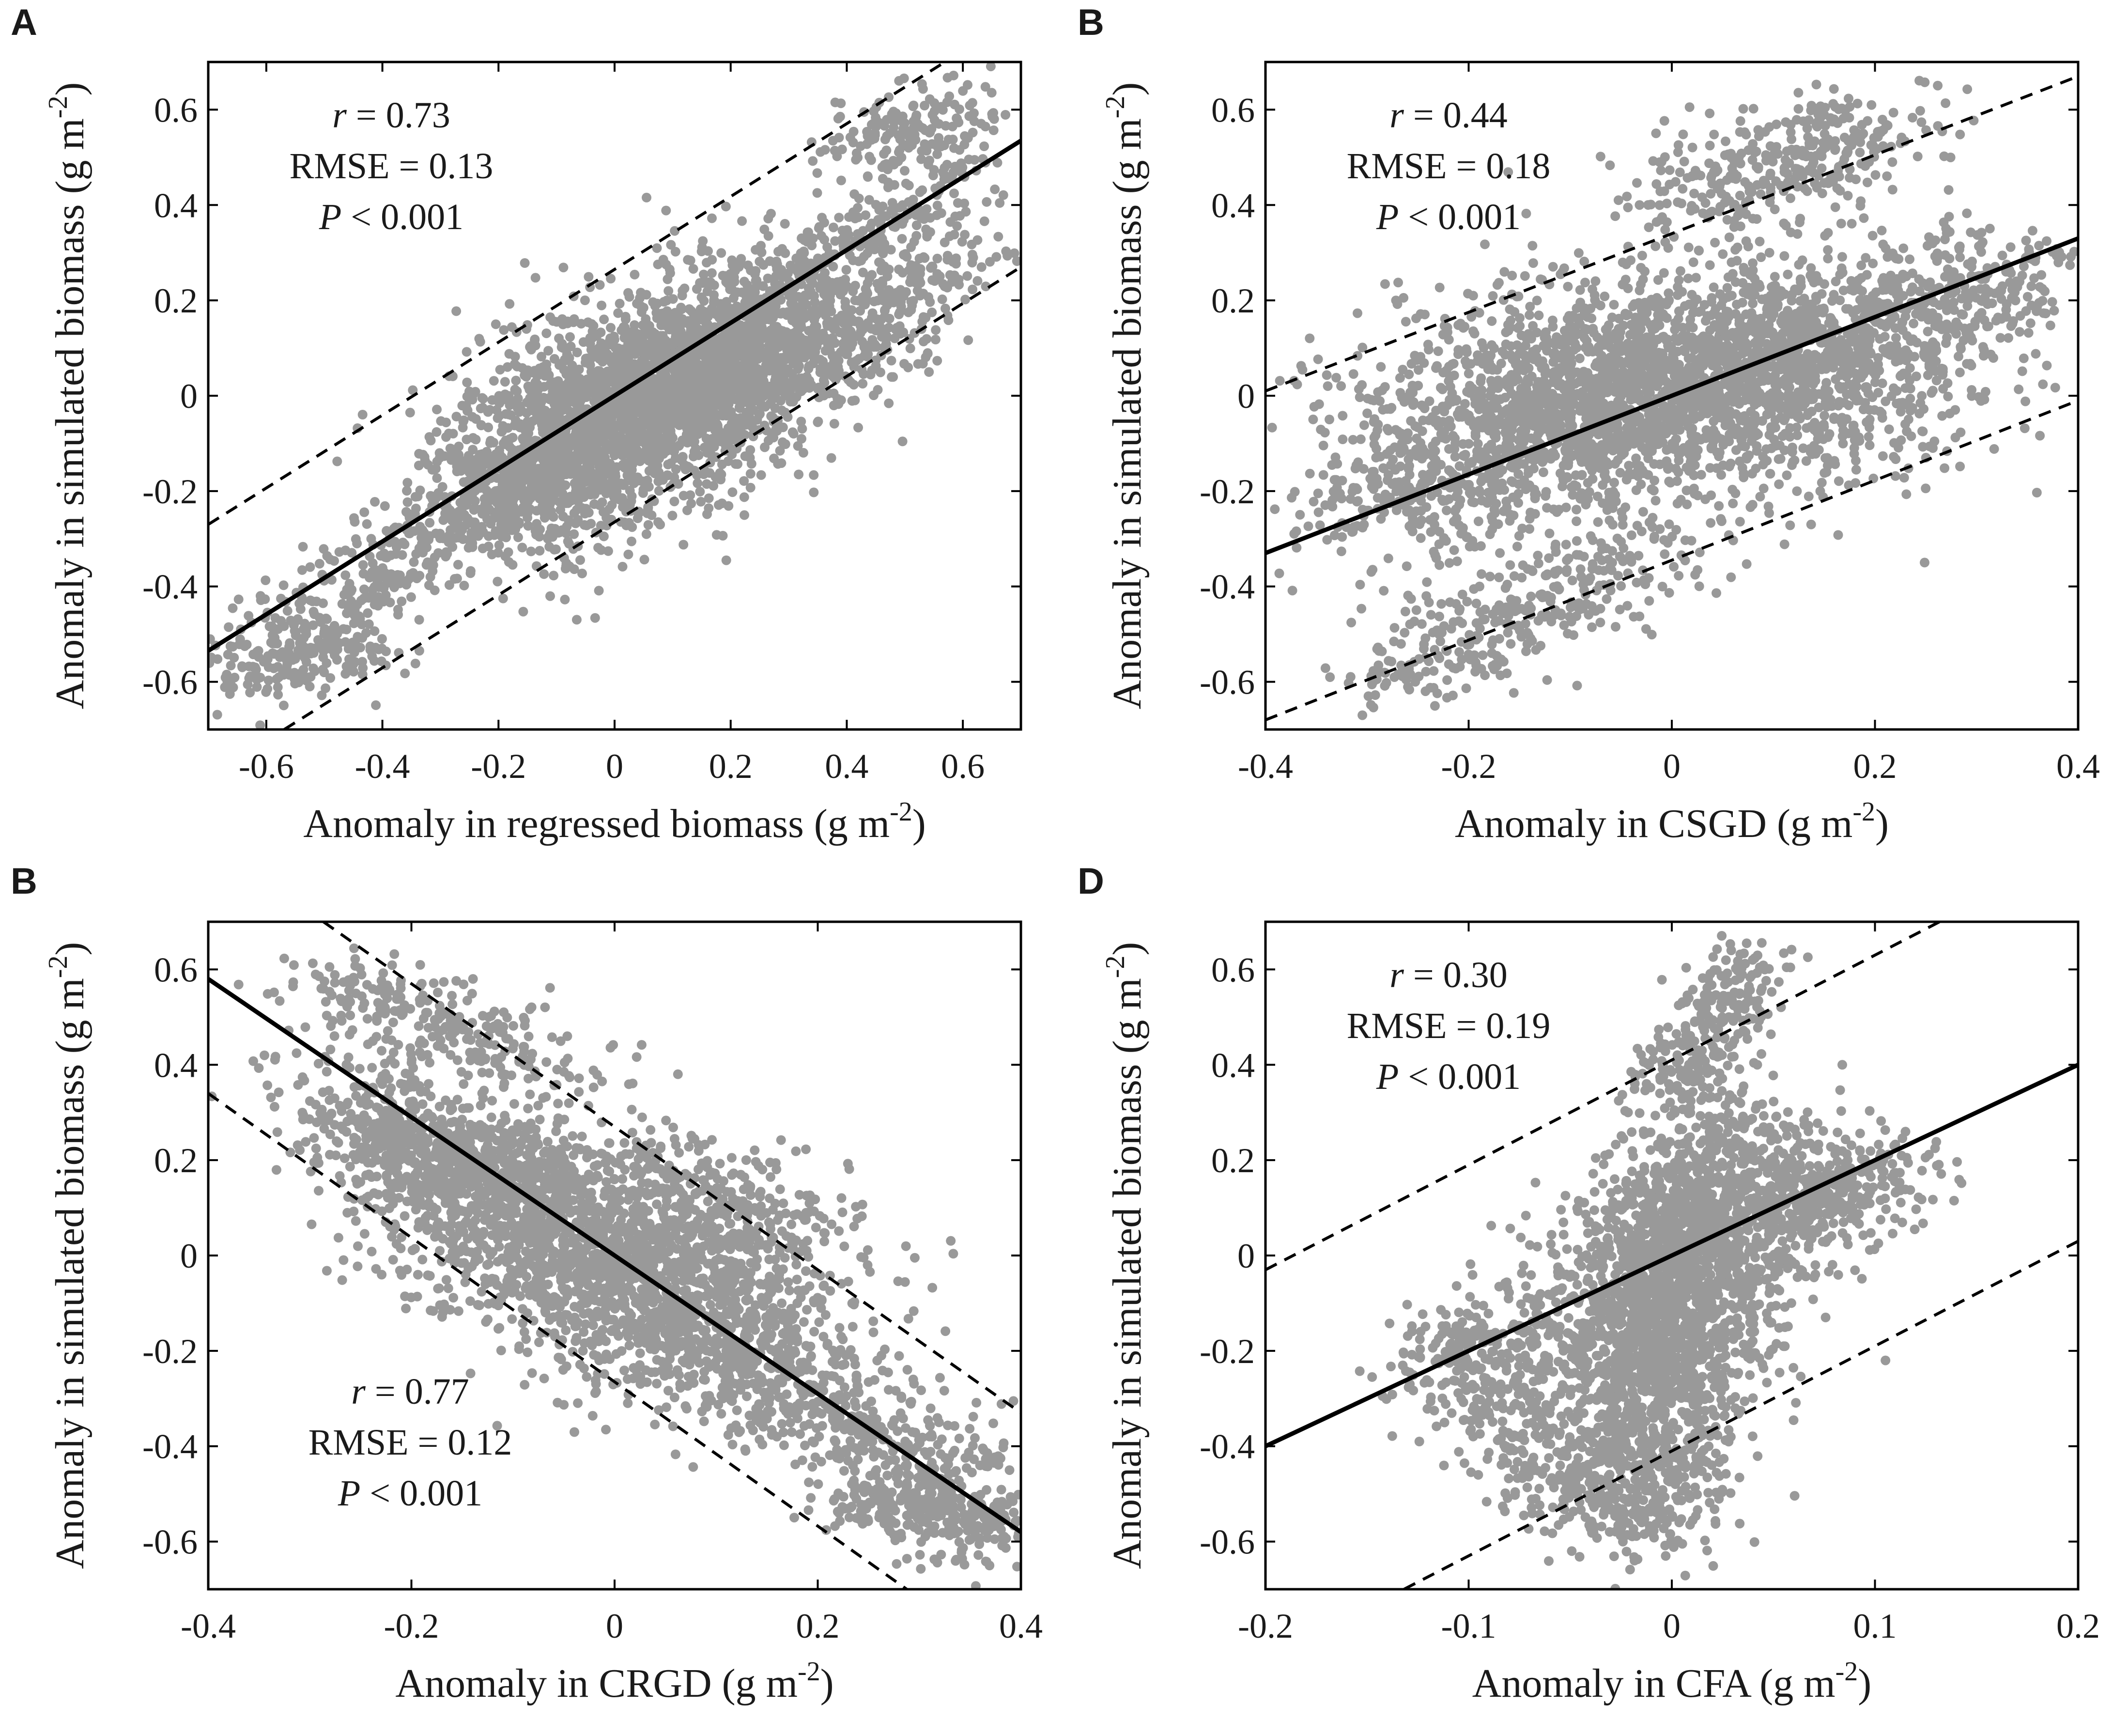 The width and height of the screenshot is (2113, 1736). I want to click on x-axis-label: Anomaly in regressed biomass (g m-2), so click(614, 821).